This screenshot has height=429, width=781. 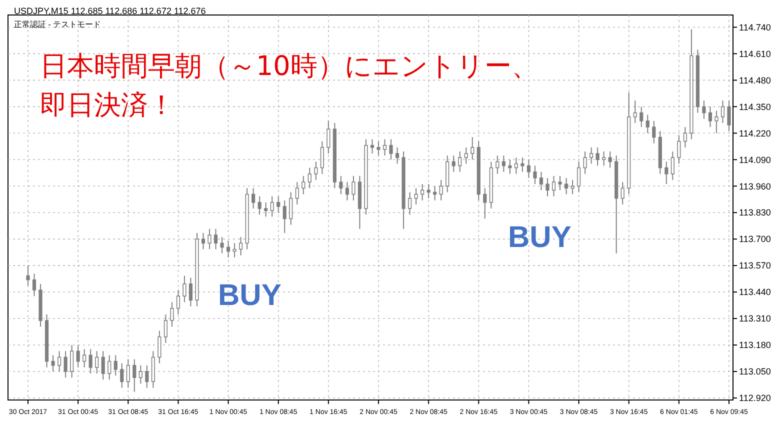 What do you see at coordinates (755, 133) in the screenshot?
I see `y-tick-label: 114.220` at bounding box center [755, 133].